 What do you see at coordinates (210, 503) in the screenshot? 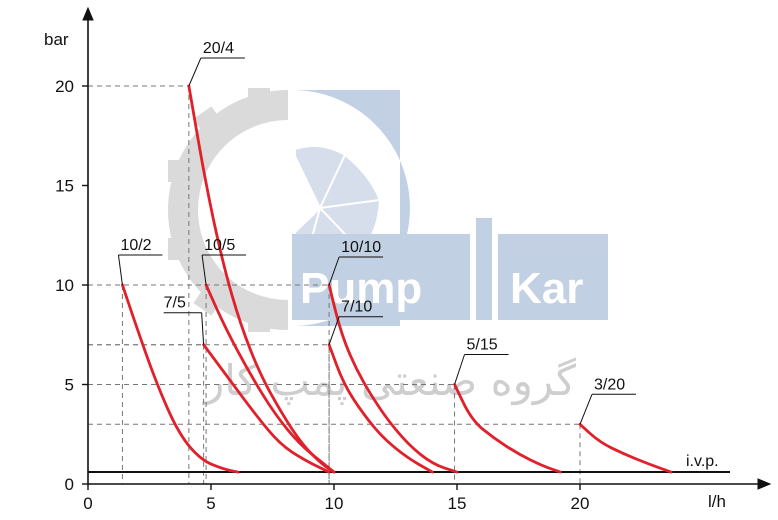
I see `x-tick-label: 5` at bounding box center [210, 503].